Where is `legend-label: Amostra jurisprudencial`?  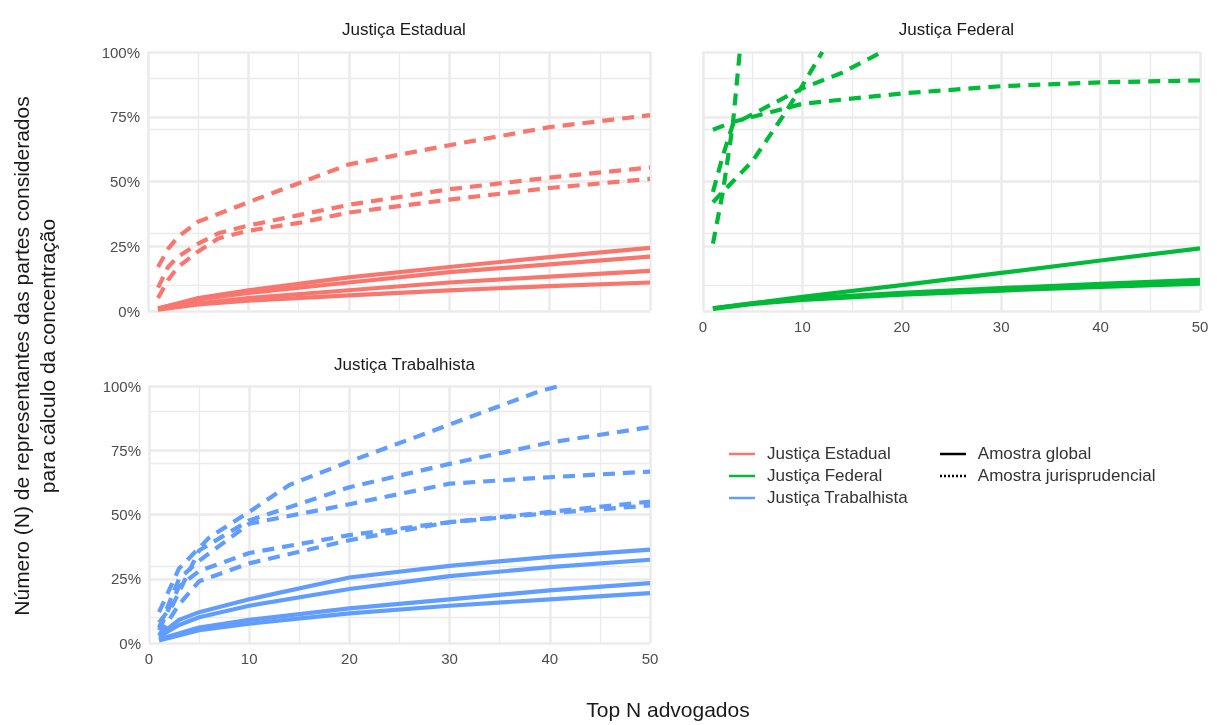 legend-label: Amostra jurisprudencial is located at coordinates (1066, 476).